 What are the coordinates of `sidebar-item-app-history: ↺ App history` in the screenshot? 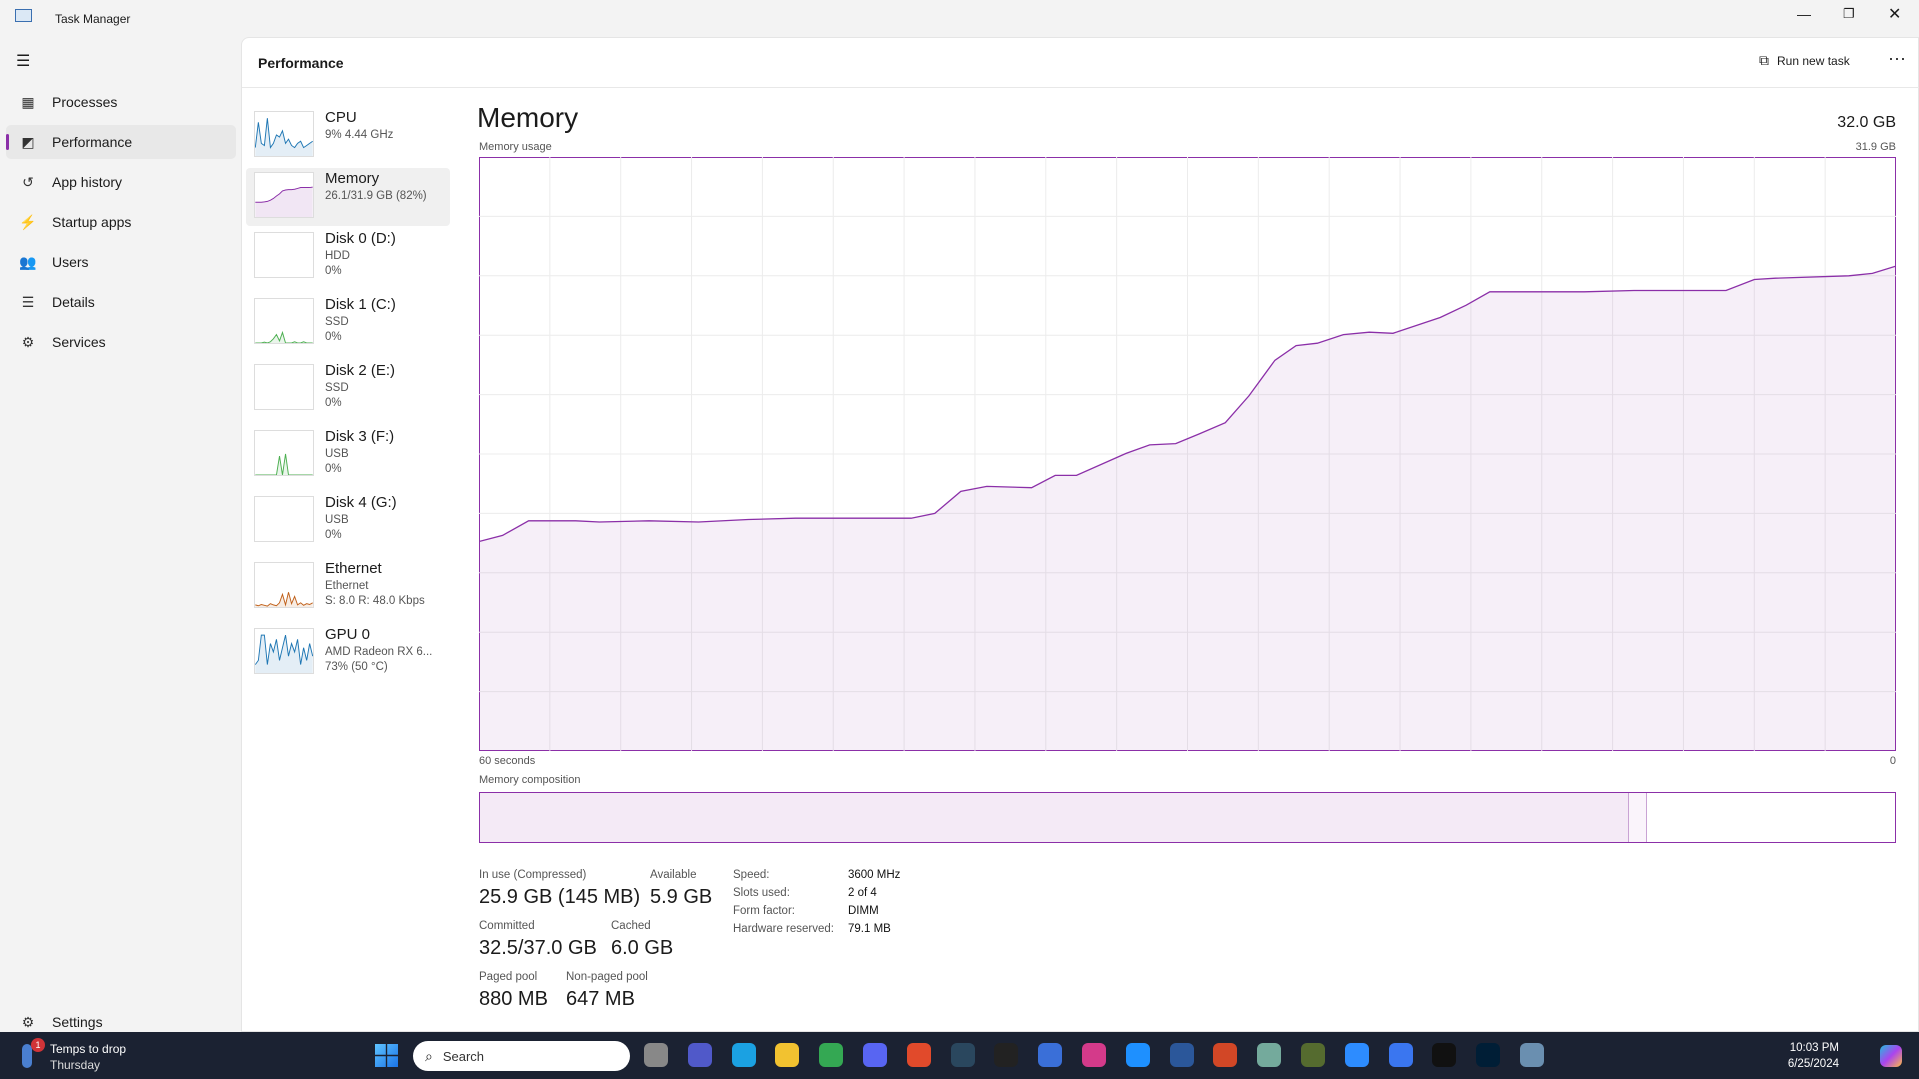 It's located at (121, 182).